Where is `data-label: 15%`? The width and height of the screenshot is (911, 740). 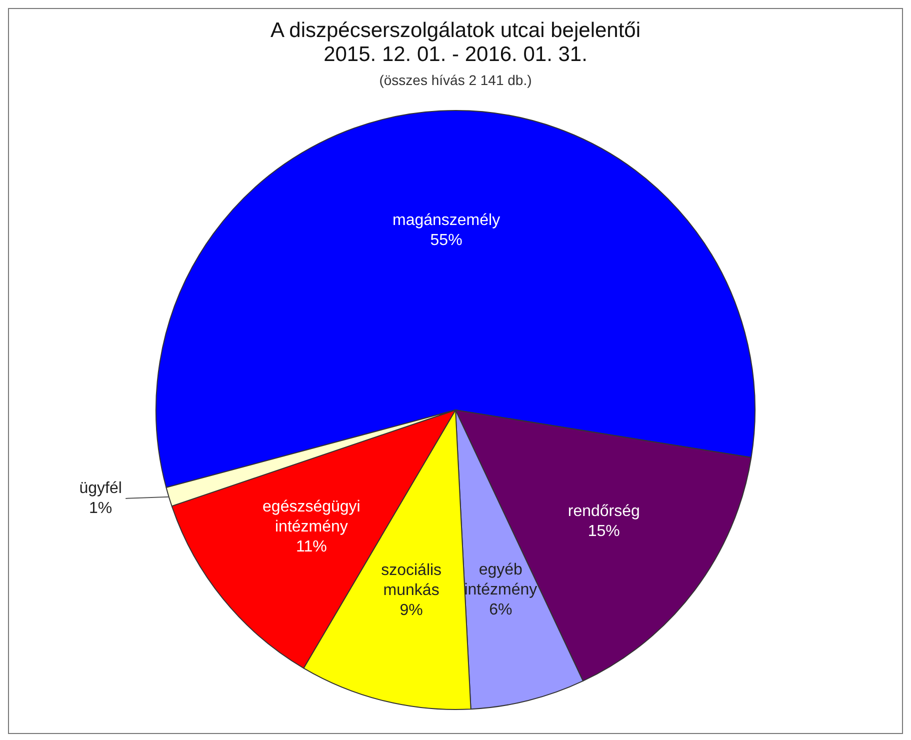 data-label: 15% is located at coordinates (604, 531).